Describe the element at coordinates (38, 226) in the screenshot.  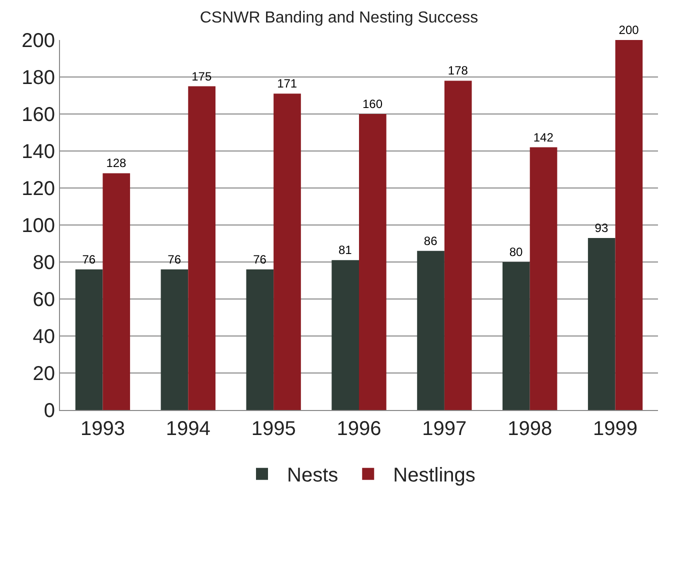
I see `y-tick-label: 100` at that location.